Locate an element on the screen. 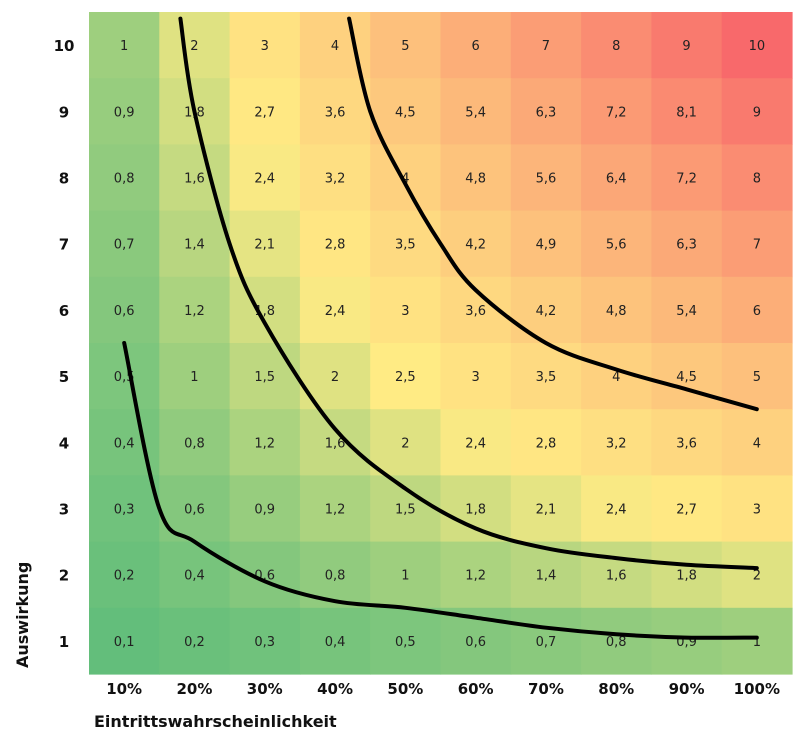  cell-value-label: 2 is located at coordinates (757, 576).